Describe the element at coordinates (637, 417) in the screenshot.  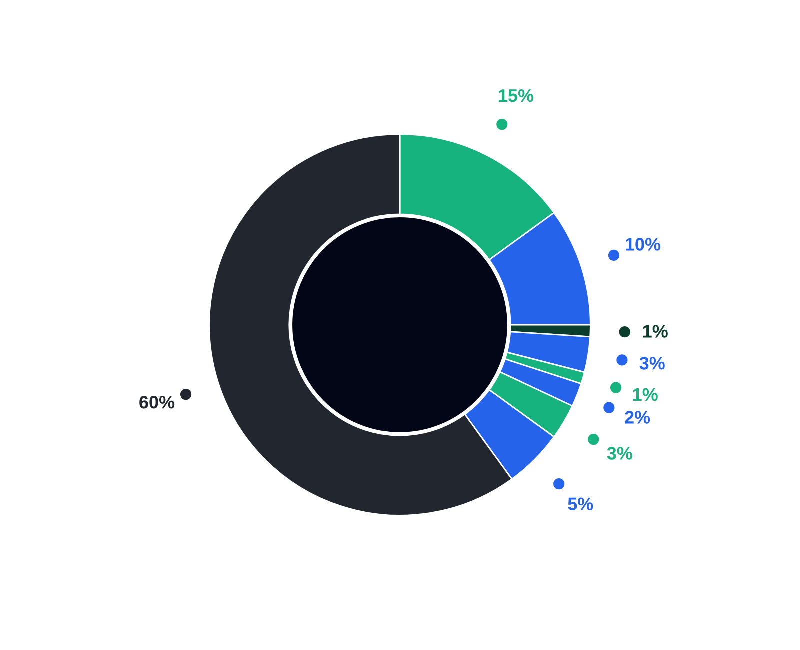
I see `data-label: 2%` at that location.